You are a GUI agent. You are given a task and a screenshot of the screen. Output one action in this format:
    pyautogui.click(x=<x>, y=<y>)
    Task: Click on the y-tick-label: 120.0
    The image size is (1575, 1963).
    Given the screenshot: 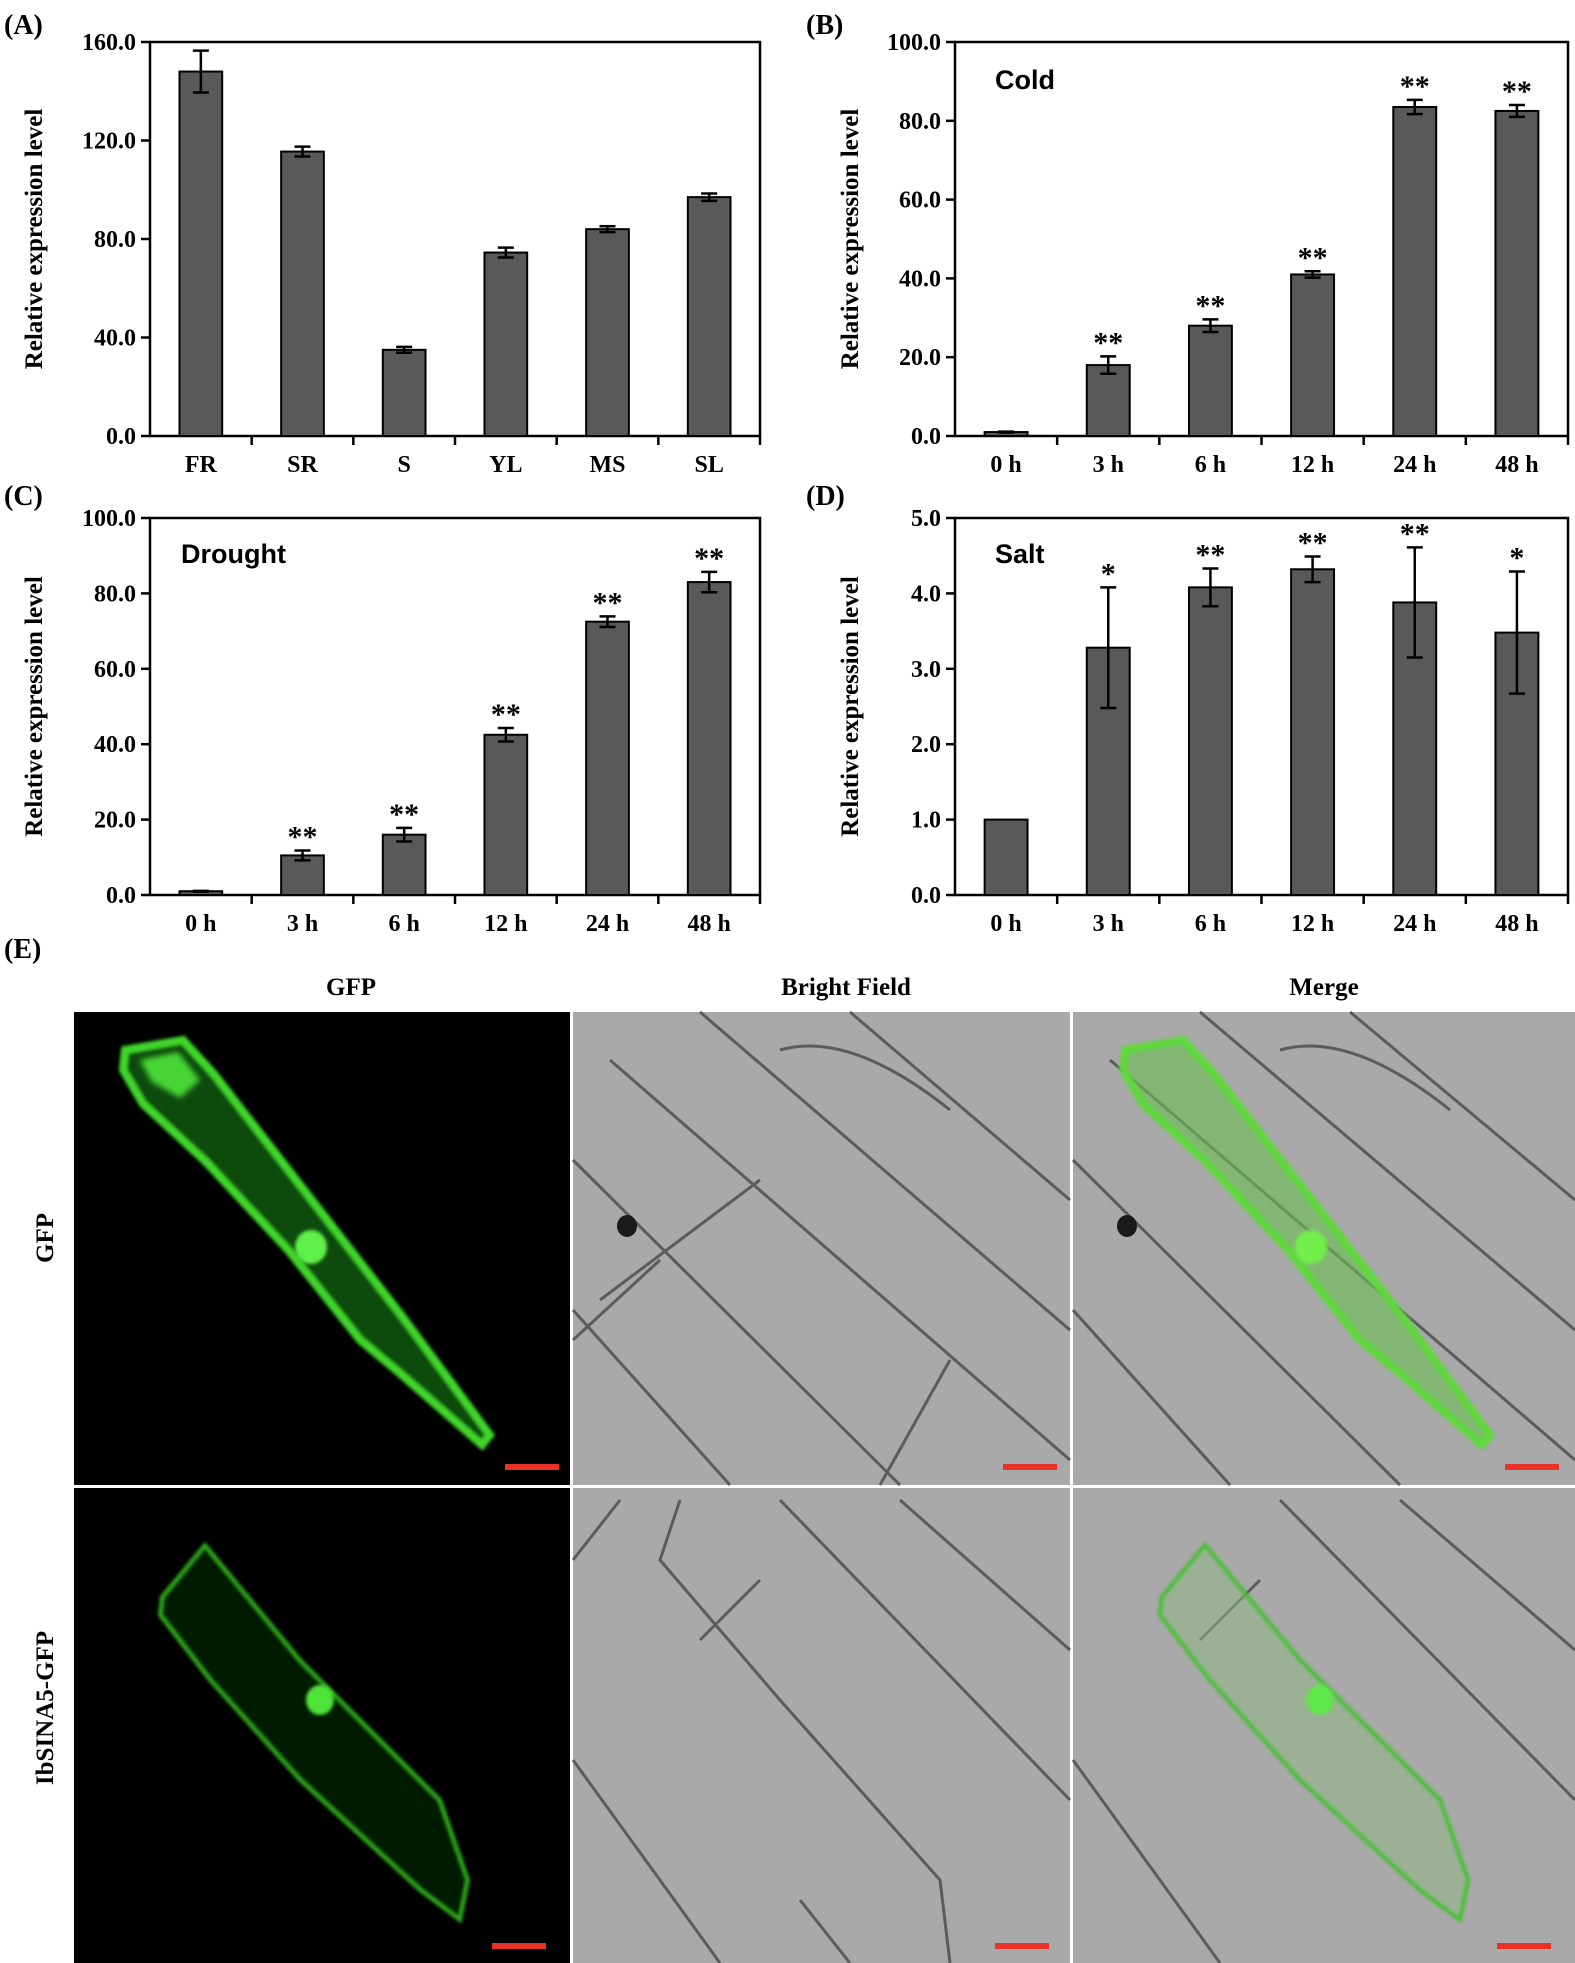 What is the action you would take?
    pyautogui.click(x=109, y=142)
    